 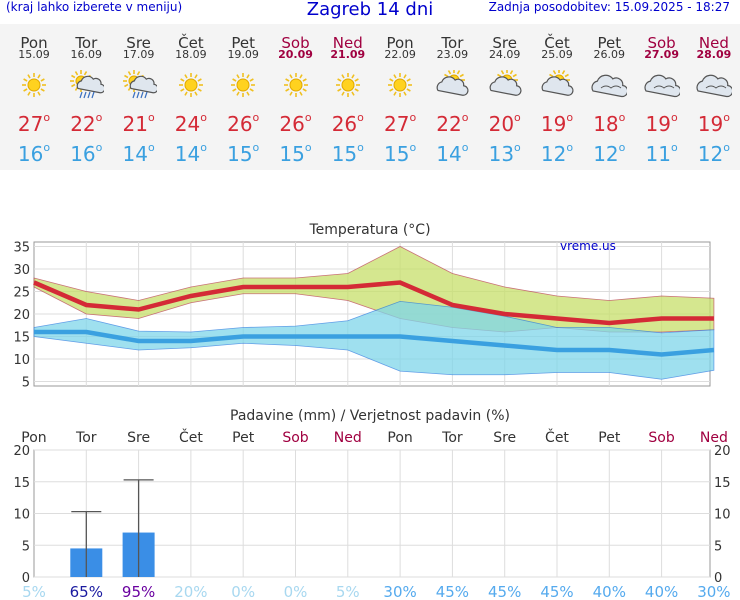 I want to click on day-date: 23.09, so click(x=452, y=54).